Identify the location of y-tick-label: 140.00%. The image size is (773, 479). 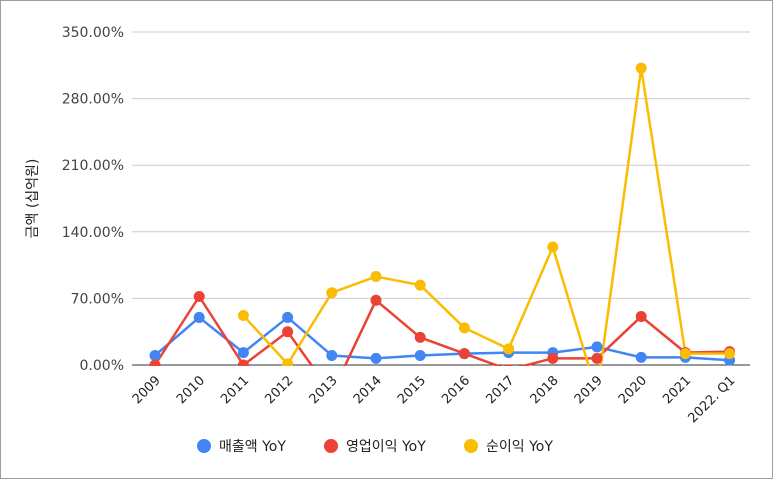
(93, 233).